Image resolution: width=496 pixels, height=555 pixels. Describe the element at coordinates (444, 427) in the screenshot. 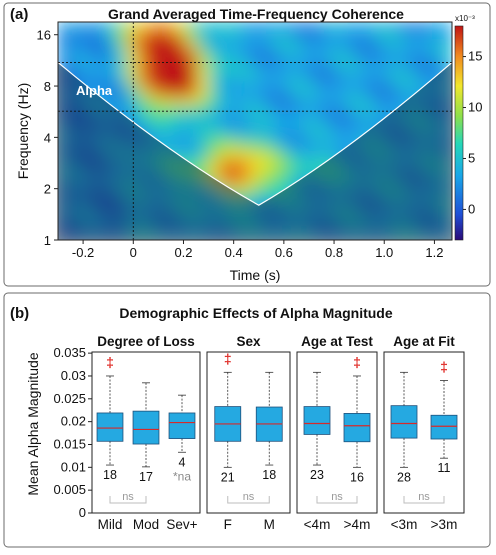

I see `box-iqr` at that location.